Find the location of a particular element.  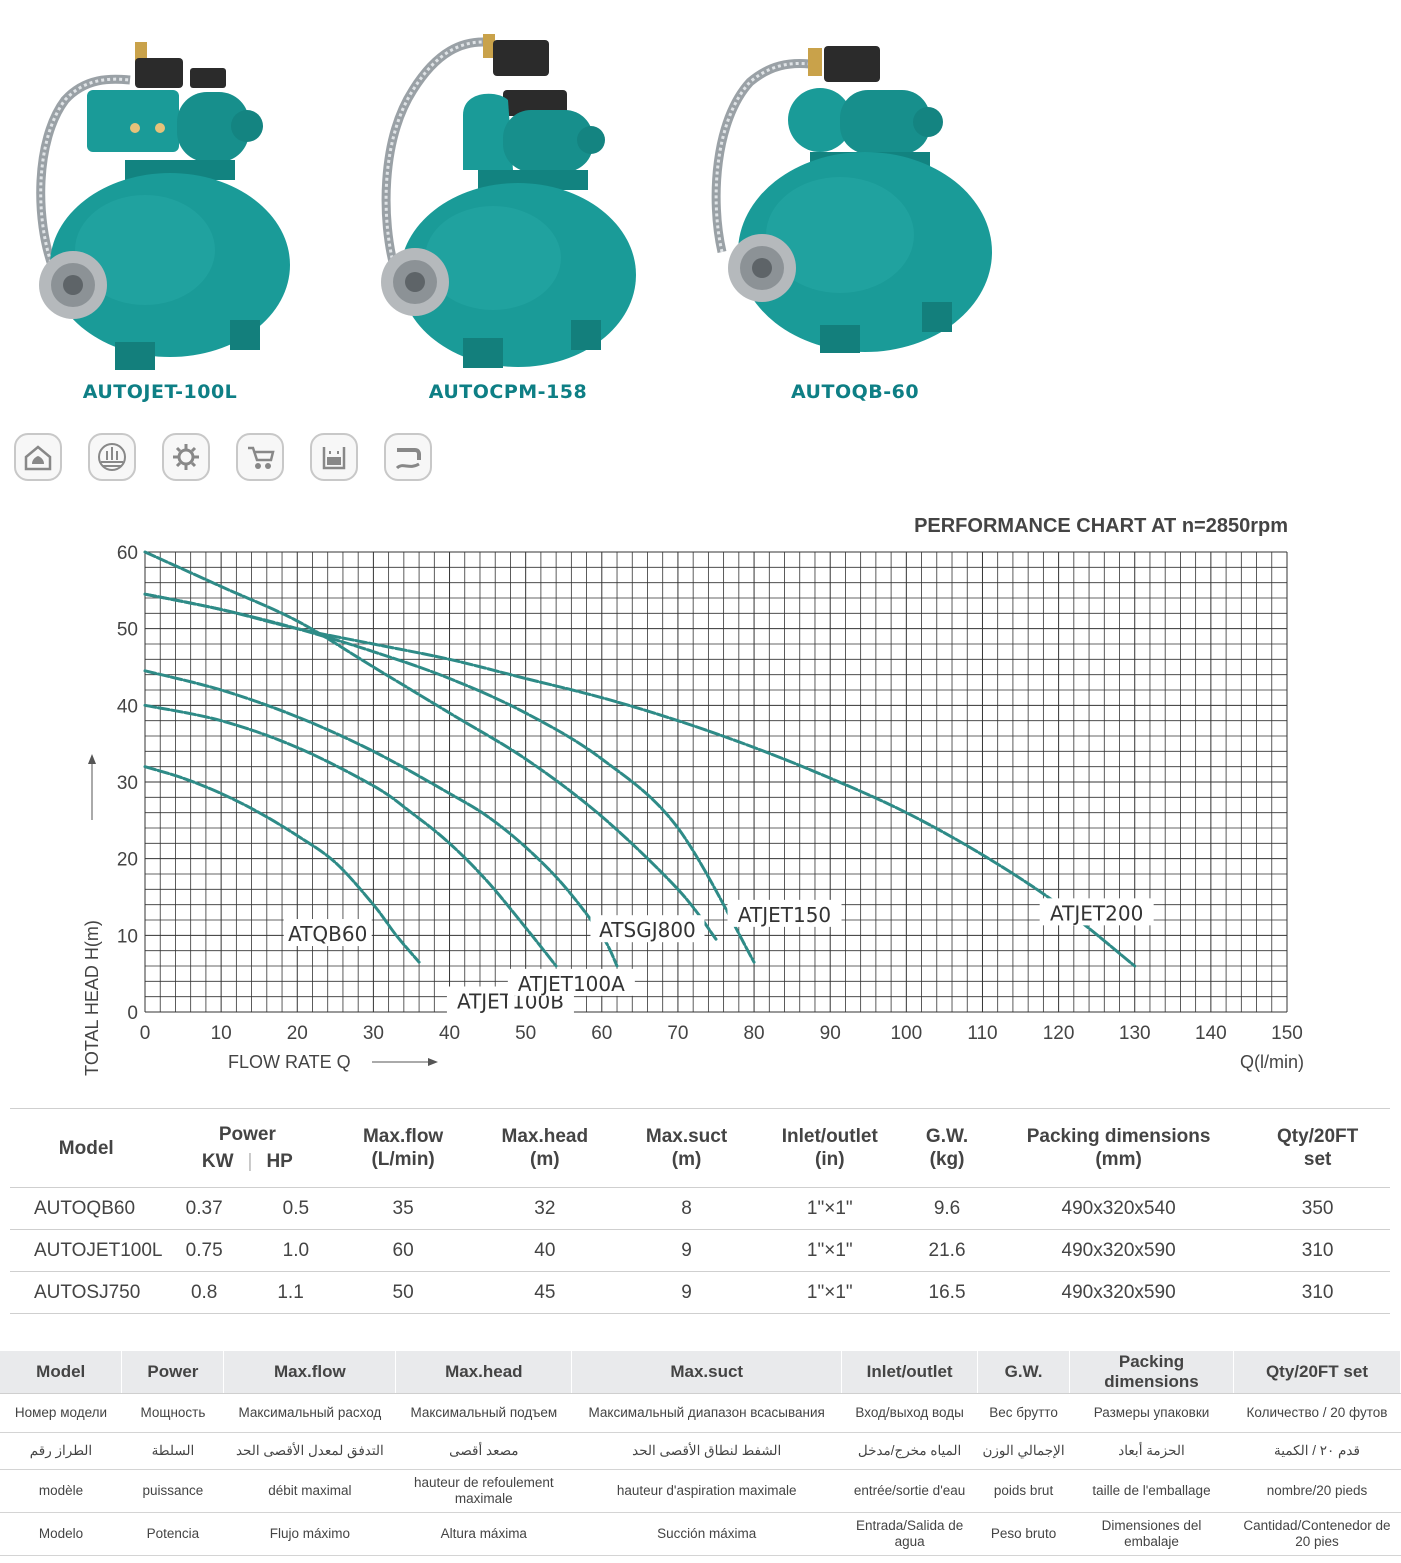

glossary-col: Max.suct is located at coordinates (707, 1372).